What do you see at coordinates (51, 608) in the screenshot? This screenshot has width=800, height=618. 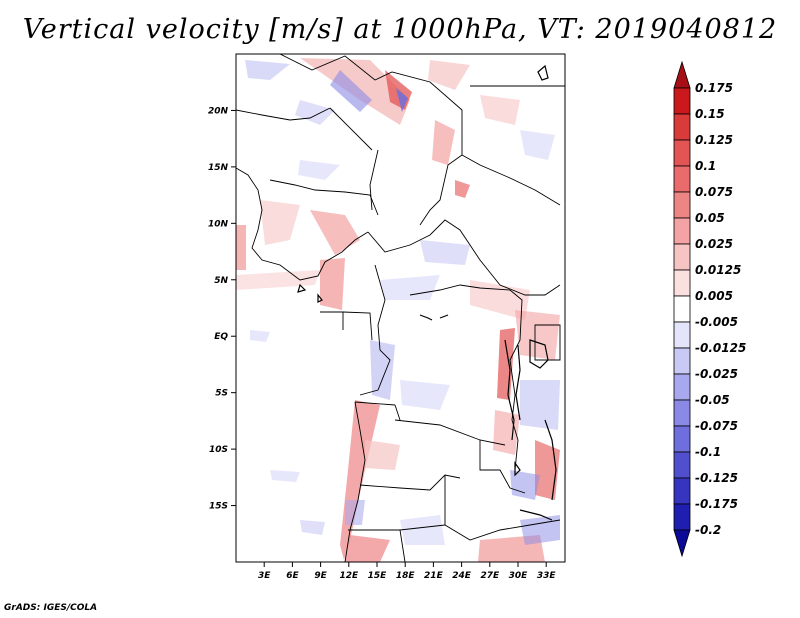 I see `grads-credit: GrADS: IGES/COLA` at bounding box center [51, 608].